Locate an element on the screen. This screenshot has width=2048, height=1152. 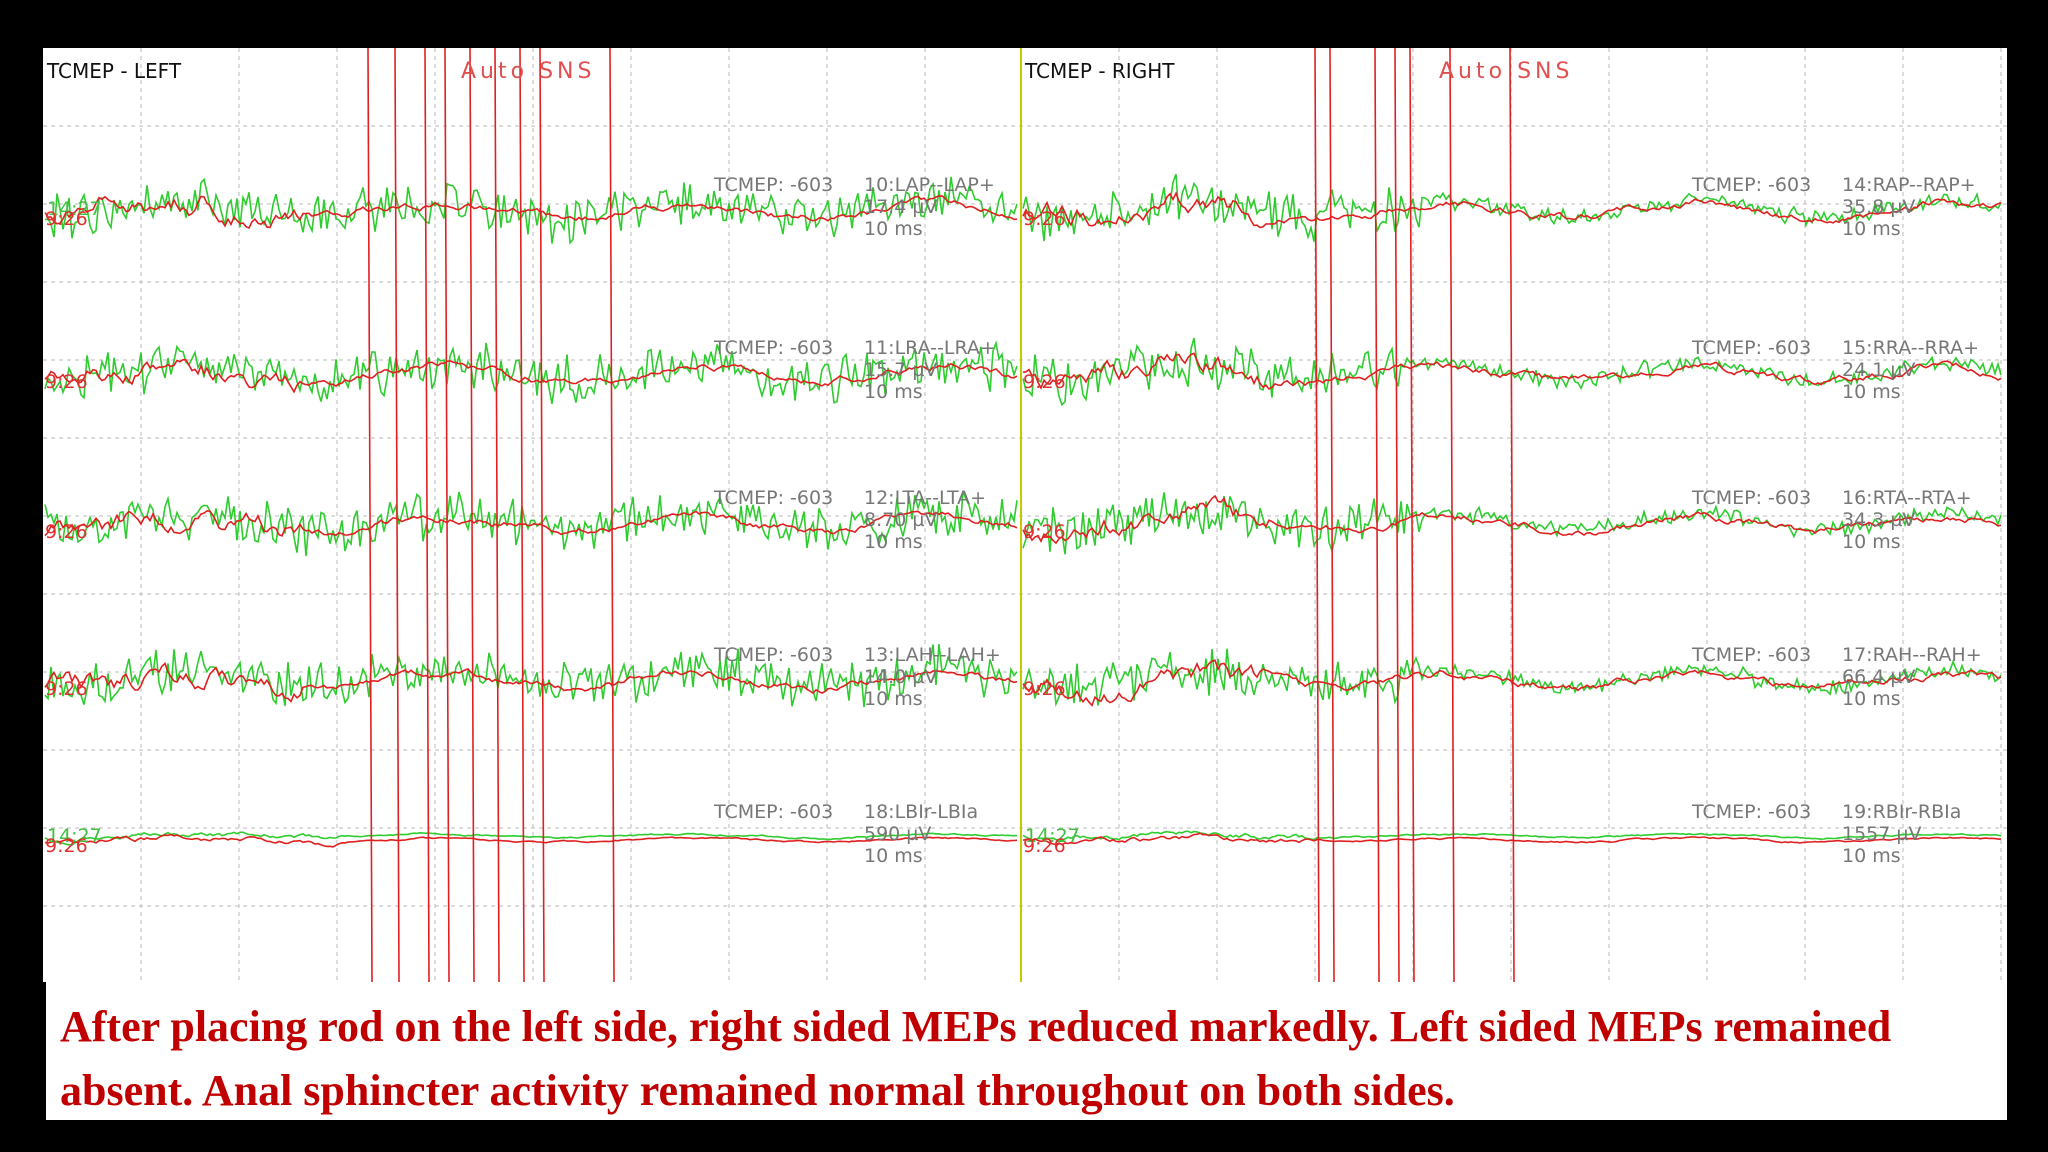
amplitude: 17.4 µV is located at coordinates (900, 207).